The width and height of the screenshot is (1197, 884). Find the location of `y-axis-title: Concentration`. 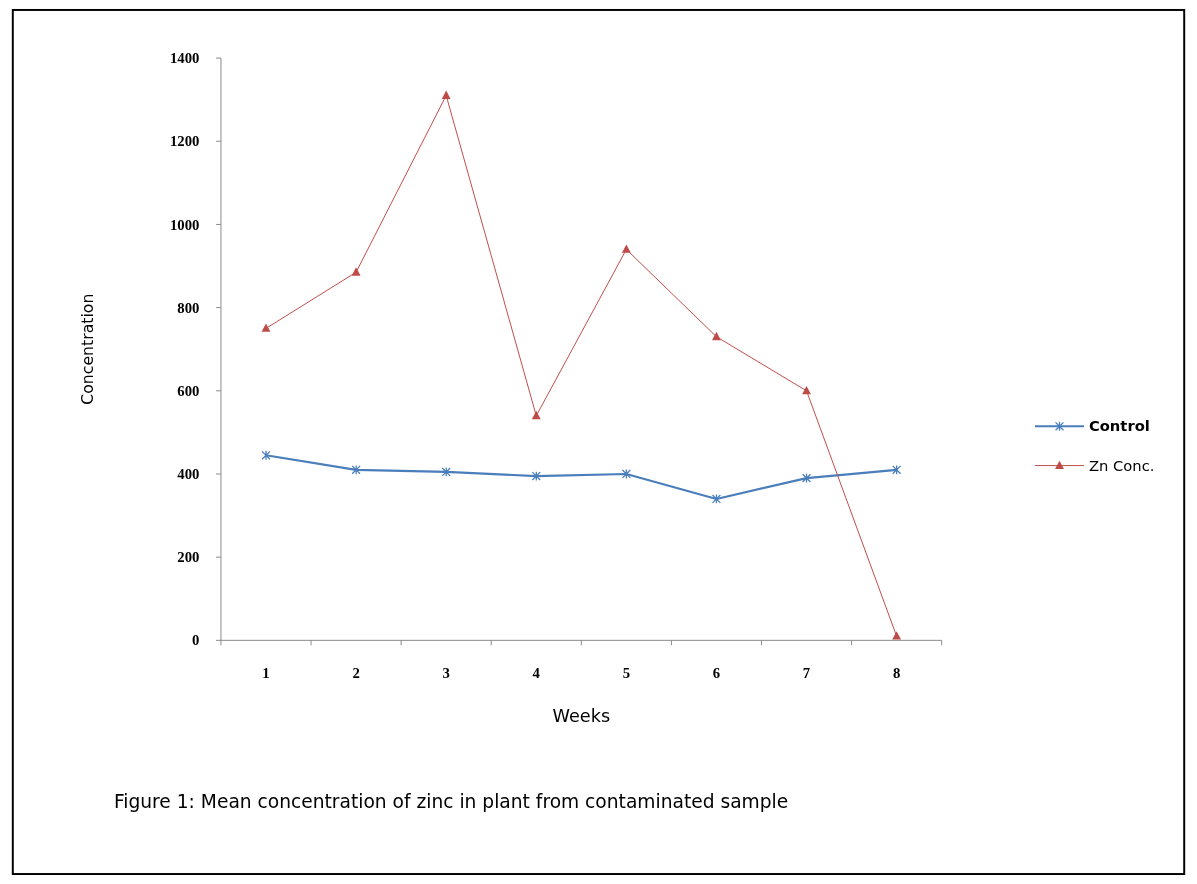

y-axis-title: Concentration is located at coordinates (88, 349).